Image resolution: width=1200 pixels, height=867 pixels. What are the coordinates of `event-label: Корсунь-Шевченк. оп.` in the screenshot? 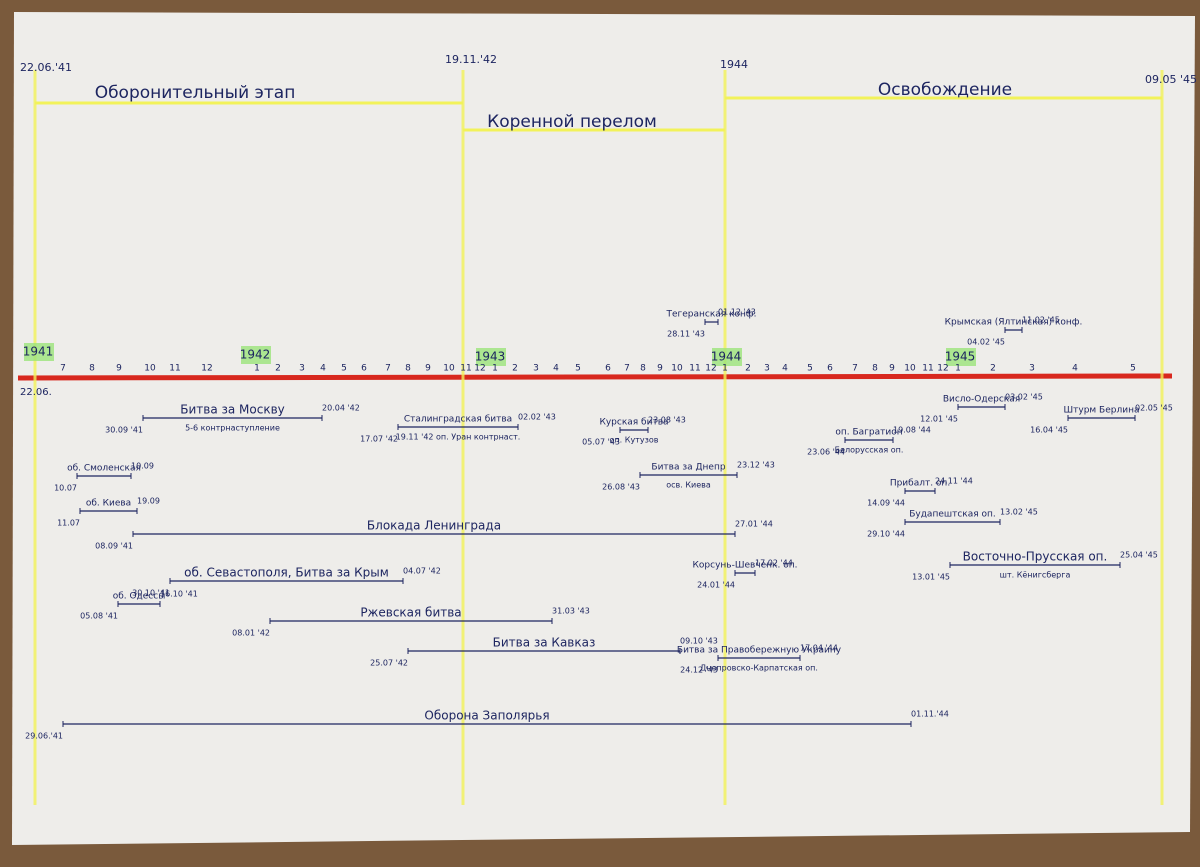 It's located at (745, 566).